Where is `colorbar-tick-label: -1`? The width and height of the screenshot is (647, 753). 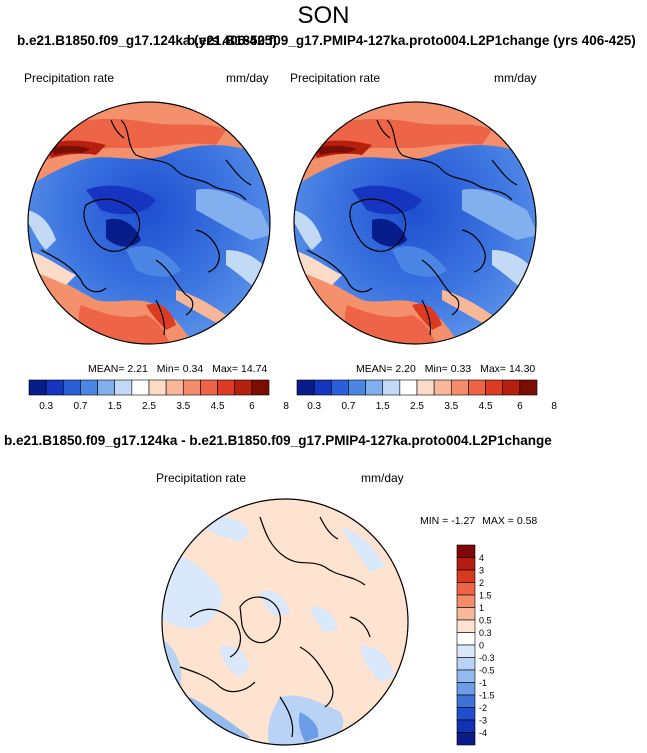
colorbar-tick-label: -1 is located at coordinates (483, 683).